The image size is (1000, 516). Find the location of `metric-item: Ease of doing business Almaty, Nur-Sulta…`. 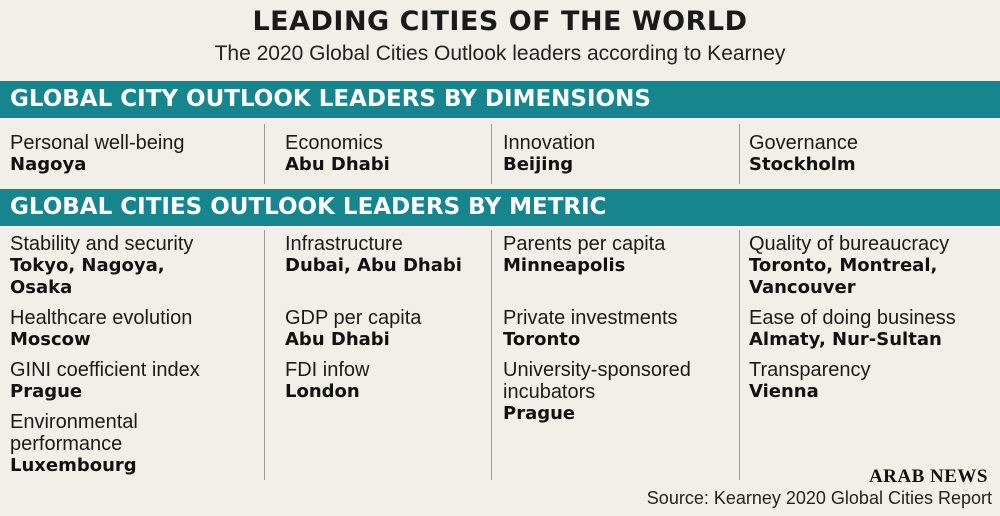

metric-item: Ease of doing business Almaty, Nur-Sulta… is located at coordinates (871, 329).